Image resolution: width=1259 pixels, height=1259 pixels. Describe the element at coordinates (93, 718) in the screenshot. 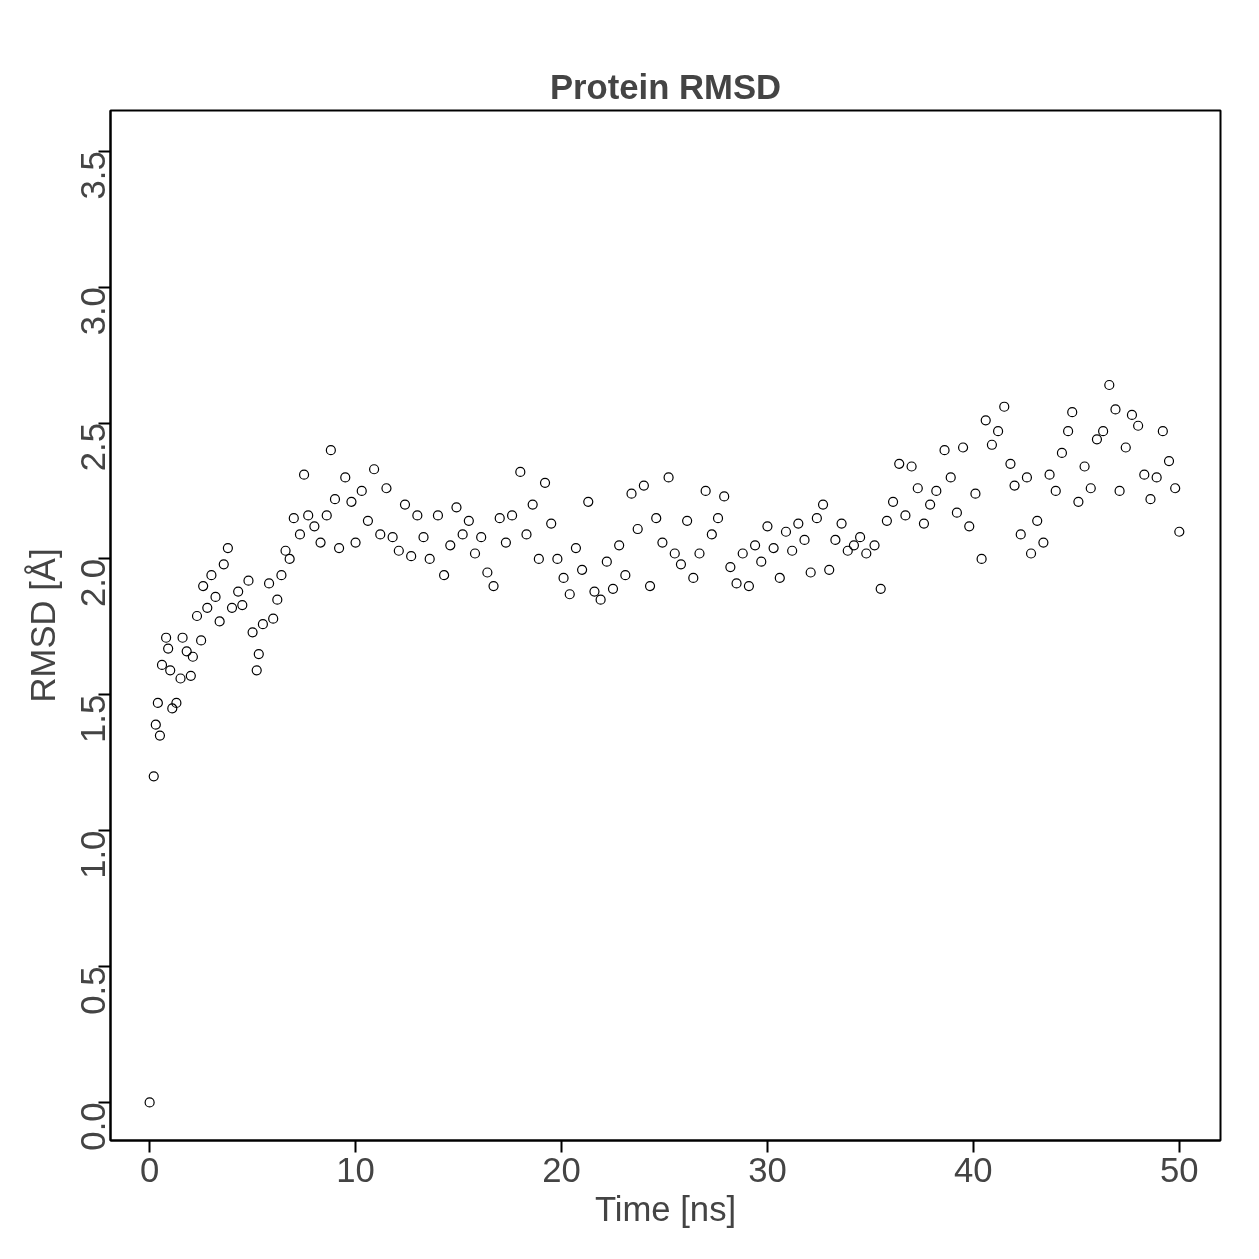

I see `y-tick-label: 1.5` at that location.